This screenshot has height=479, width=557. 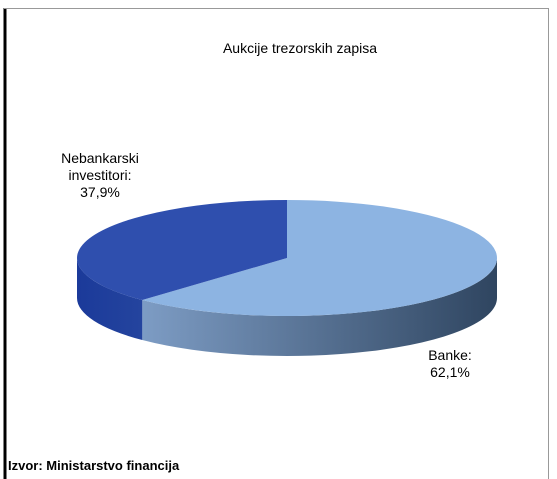 I want to click on slice, so click(x=182, y=250).